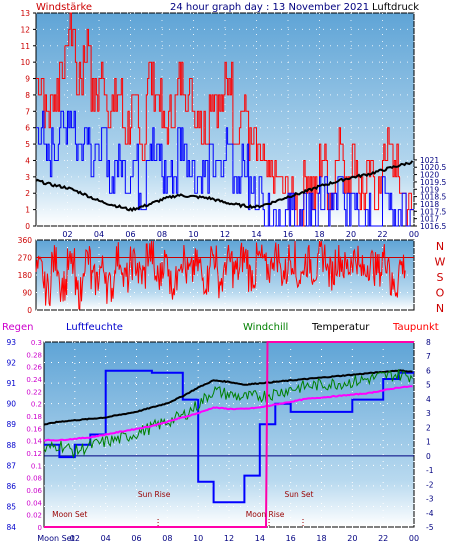 This screenshot has height=554, width=462. Describe the element at coordinates (34, 516) in the screenshot. I see `rain-tick-label: 0.02` at that location.